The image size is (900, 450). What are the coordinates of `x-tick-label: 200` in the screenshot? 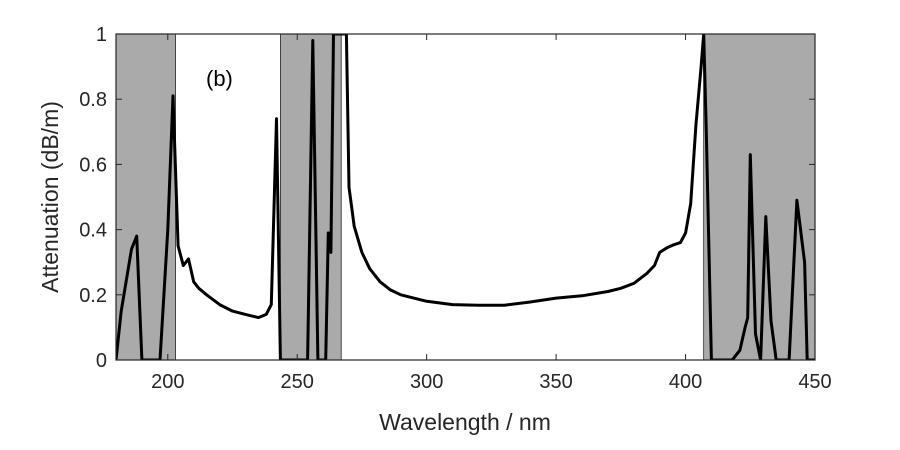 It's located at (167, 382).